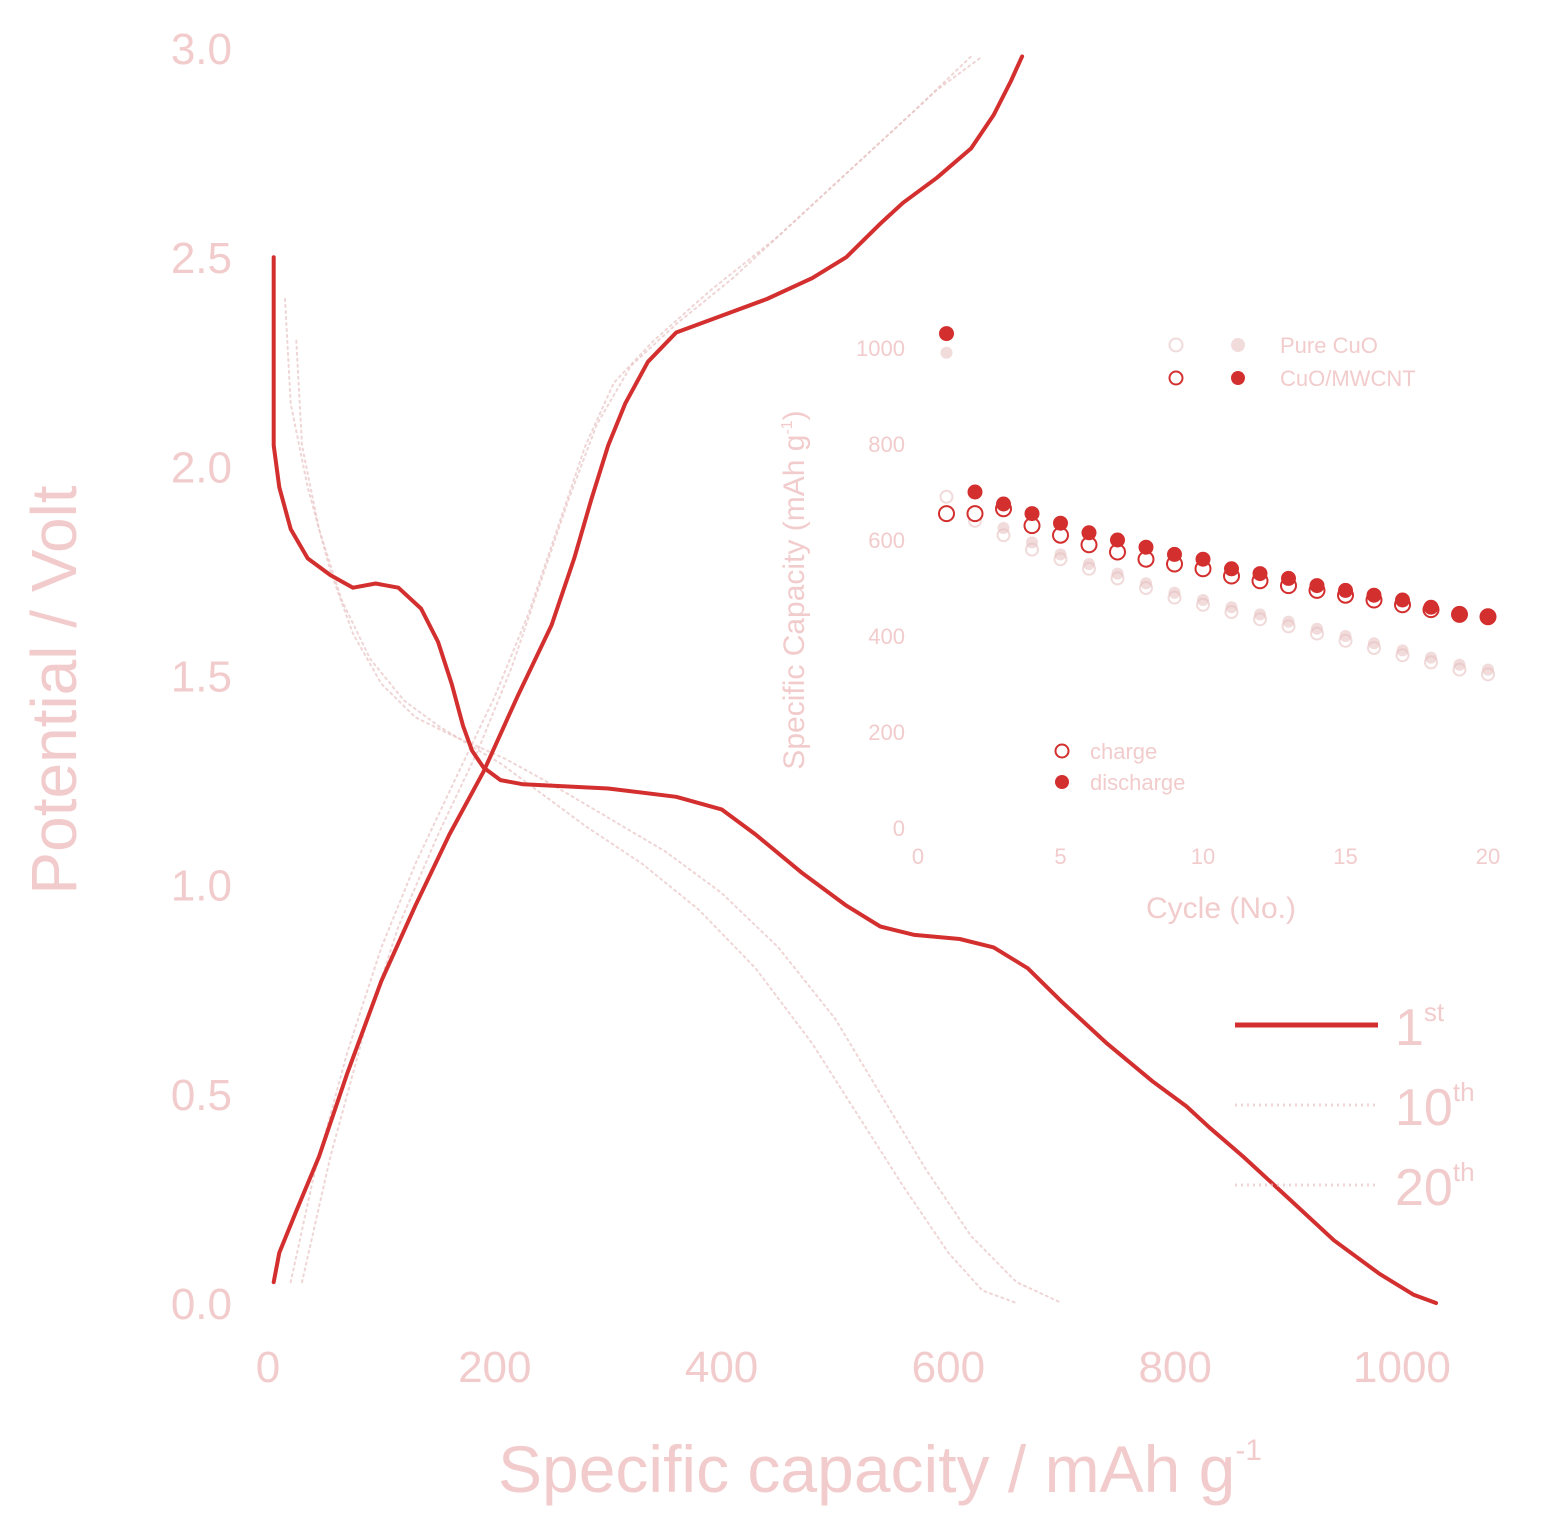 The height and width of the screenshot is (1526, 1550). What do you see at coordinates (886, 732) in the screenshot?
I see `inset-y-tick-label-1: 200` at bounding box center [886, 732].